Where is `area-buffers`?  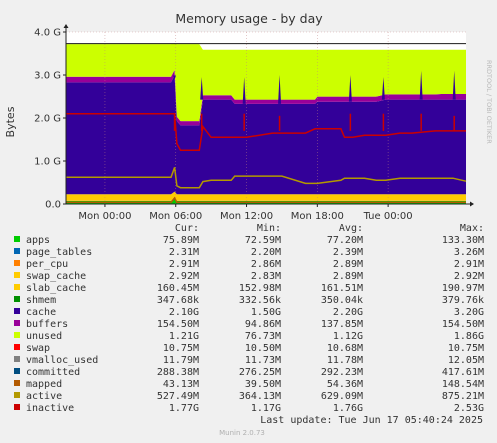
area-buffers is located at coordinates (266, 97).